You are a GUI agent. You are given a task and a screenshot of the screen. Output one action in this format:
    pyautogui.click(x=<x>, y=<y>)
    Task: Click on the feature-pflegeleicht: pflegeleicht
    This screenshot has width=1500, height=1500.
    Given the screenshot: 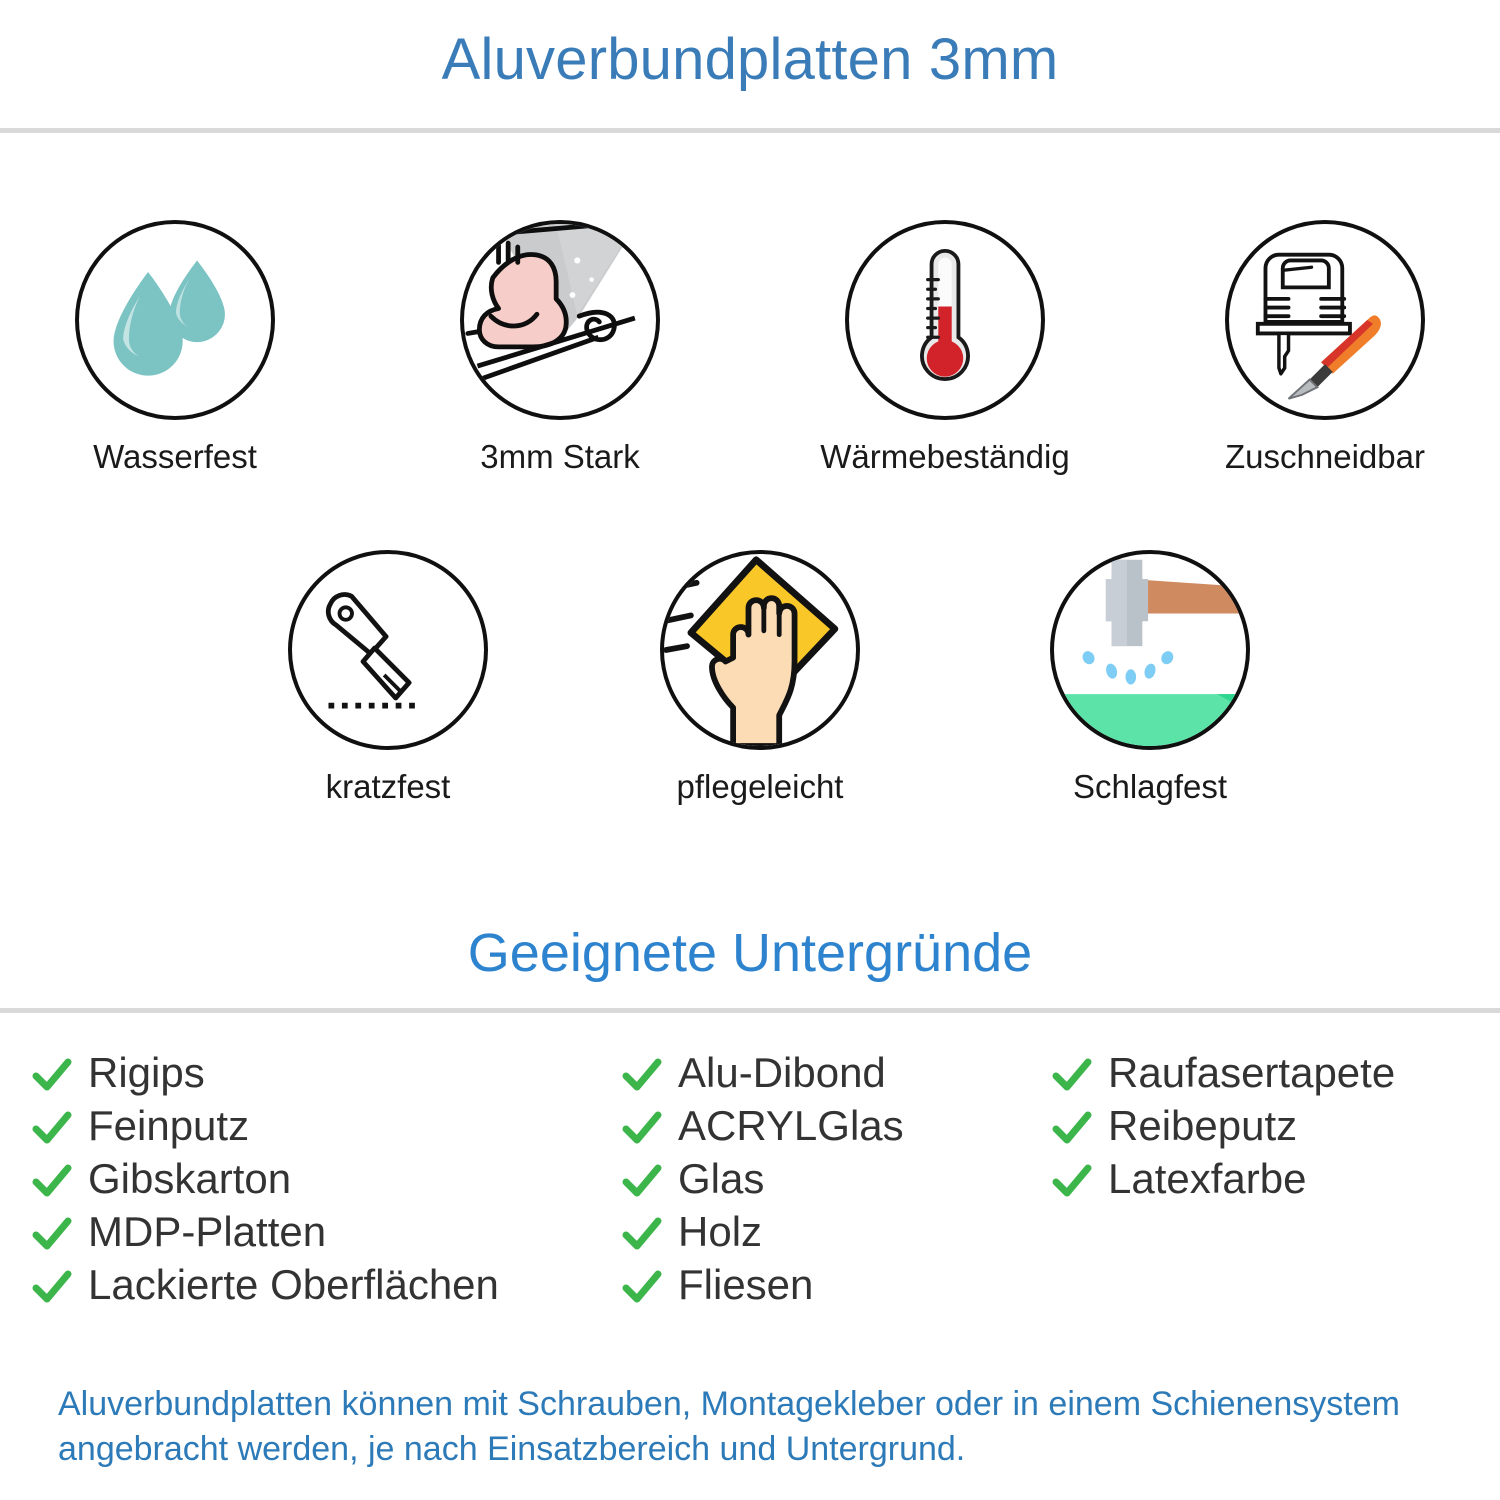 What is the action you would take?
    pyautogui.click(x=760, y=678)
    